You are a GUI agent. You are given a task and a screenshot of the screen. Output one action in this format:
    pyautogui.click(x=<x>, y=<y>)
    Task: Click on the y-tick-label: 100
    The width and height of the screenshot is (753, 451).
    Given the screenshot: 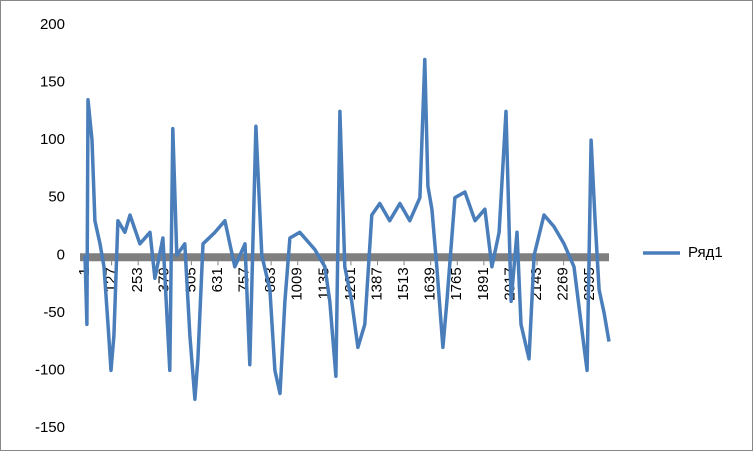 What is the action you would take?
    pyautogui.click(x=52, y=139)
    